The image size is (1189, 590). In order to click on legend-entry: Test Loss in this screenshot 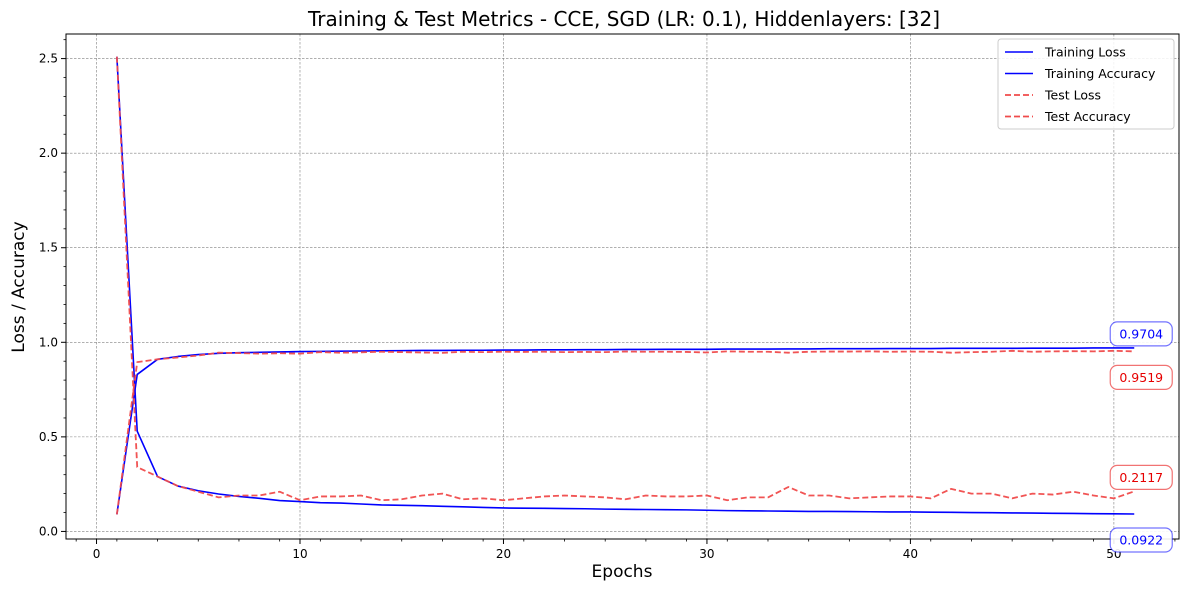, I will do `click(1053, 95)`.